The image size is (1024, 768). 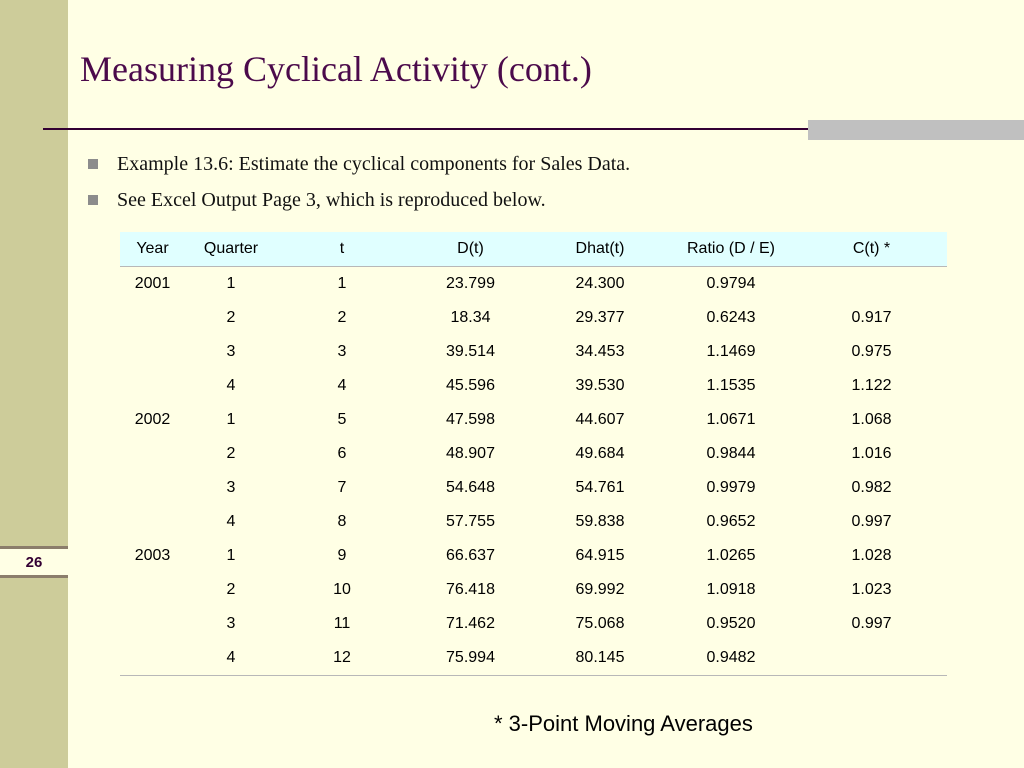 I want to click on cell-t: 1, so click(x=342, y=283).